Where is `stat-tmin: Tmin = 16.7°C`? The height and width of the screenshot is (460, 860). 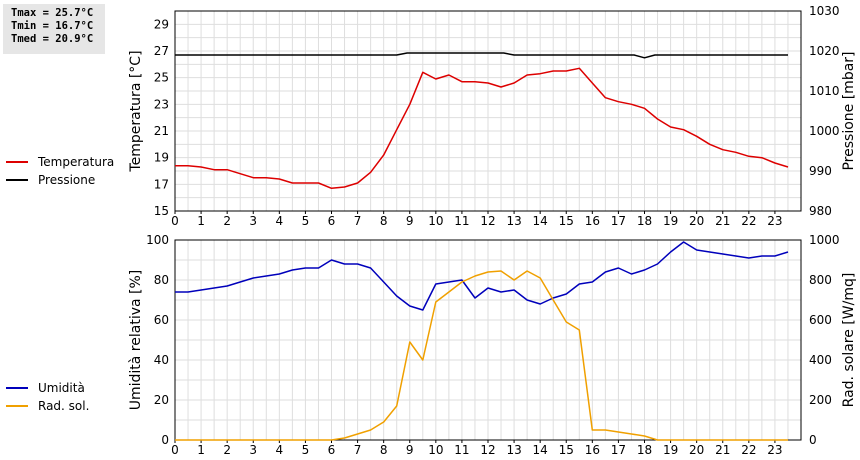
stat-tmin: Tmin = 16.7°C is located at coordinates (52, 26).